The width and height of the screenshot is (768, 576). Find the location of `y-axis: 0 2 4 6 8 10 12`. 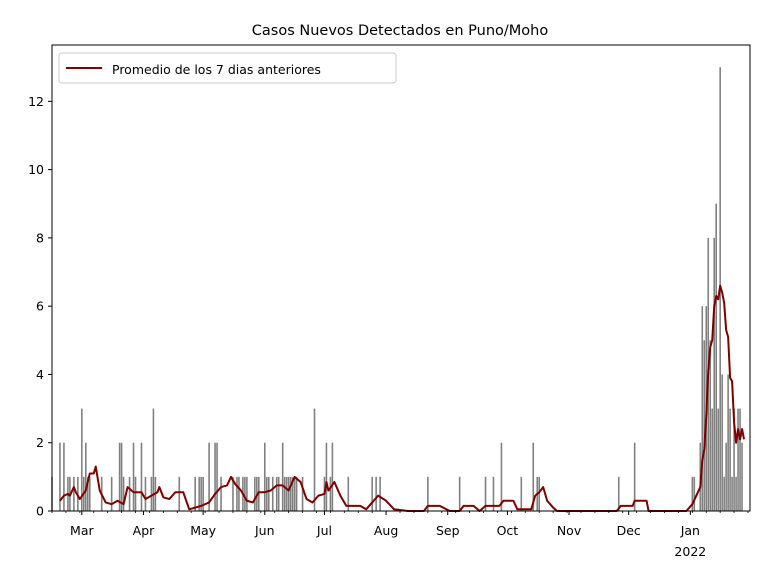

y-axis: 0 2 4 6 8 10 12 is located at coordinates (40, 306).